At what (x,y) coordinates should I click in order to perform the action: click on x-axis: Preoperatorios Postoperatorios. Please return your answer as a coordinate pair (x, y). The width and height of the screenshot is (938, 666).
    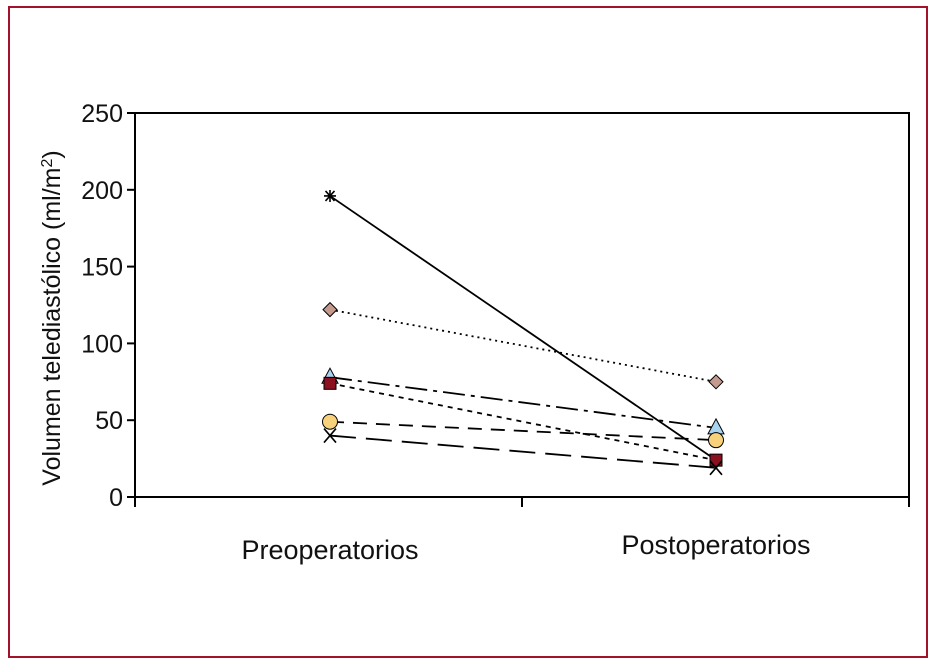
    Looking at the image, I should click on (522, 531).